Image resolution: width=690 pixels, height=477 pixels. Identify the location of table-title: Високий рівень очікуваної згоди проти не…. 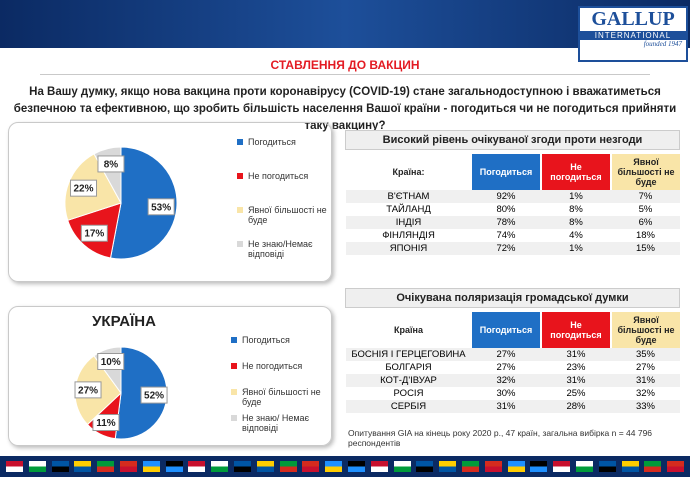
(512, 140).